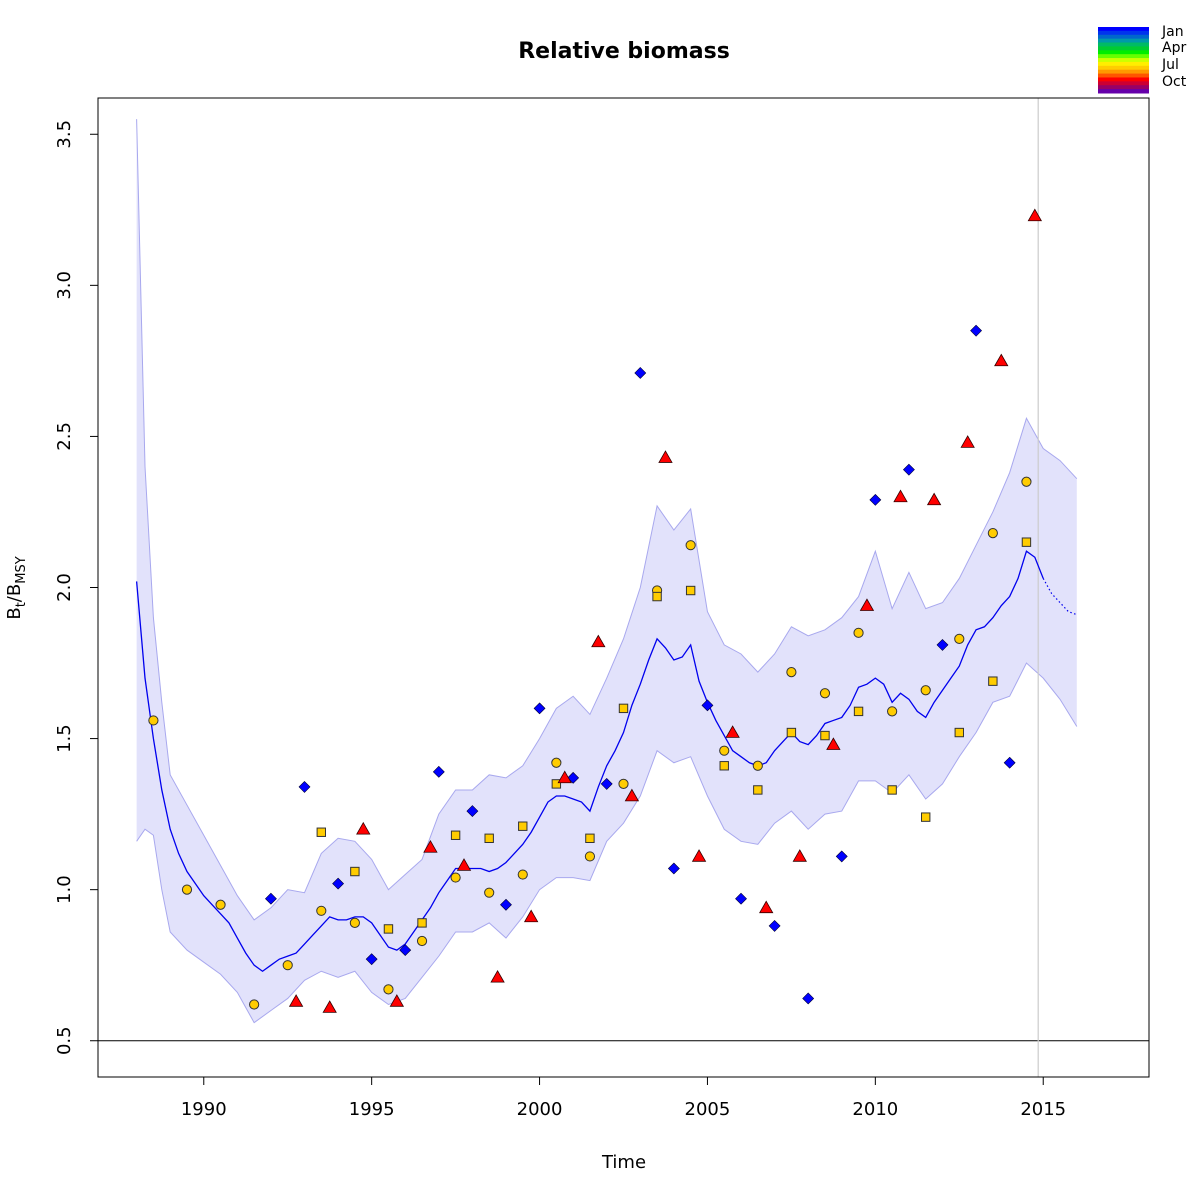 This screenshot has height=1204, width=1200. I want to click on y-axis-label-sub-msy: MSY, so click(21, 569).